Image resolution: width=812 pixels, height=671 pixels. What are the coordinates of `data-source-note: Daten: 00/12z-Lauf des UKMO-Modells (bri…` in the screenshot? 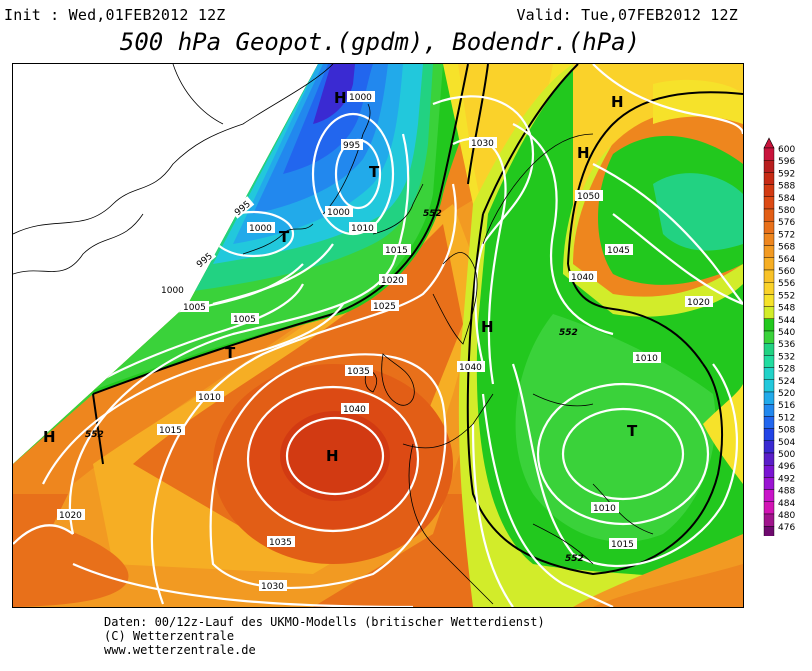 It's located at (324, 622).